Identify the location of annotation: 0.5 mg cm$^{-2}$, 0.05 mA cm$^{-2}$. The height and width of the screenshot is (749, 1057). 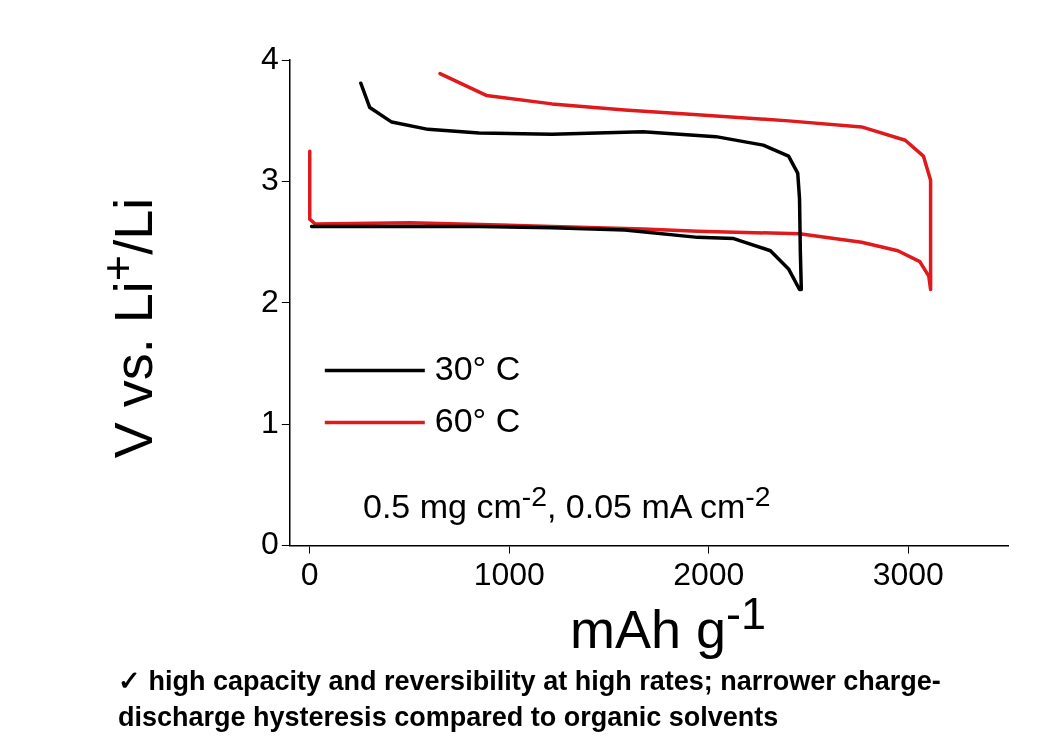
(567, 502).